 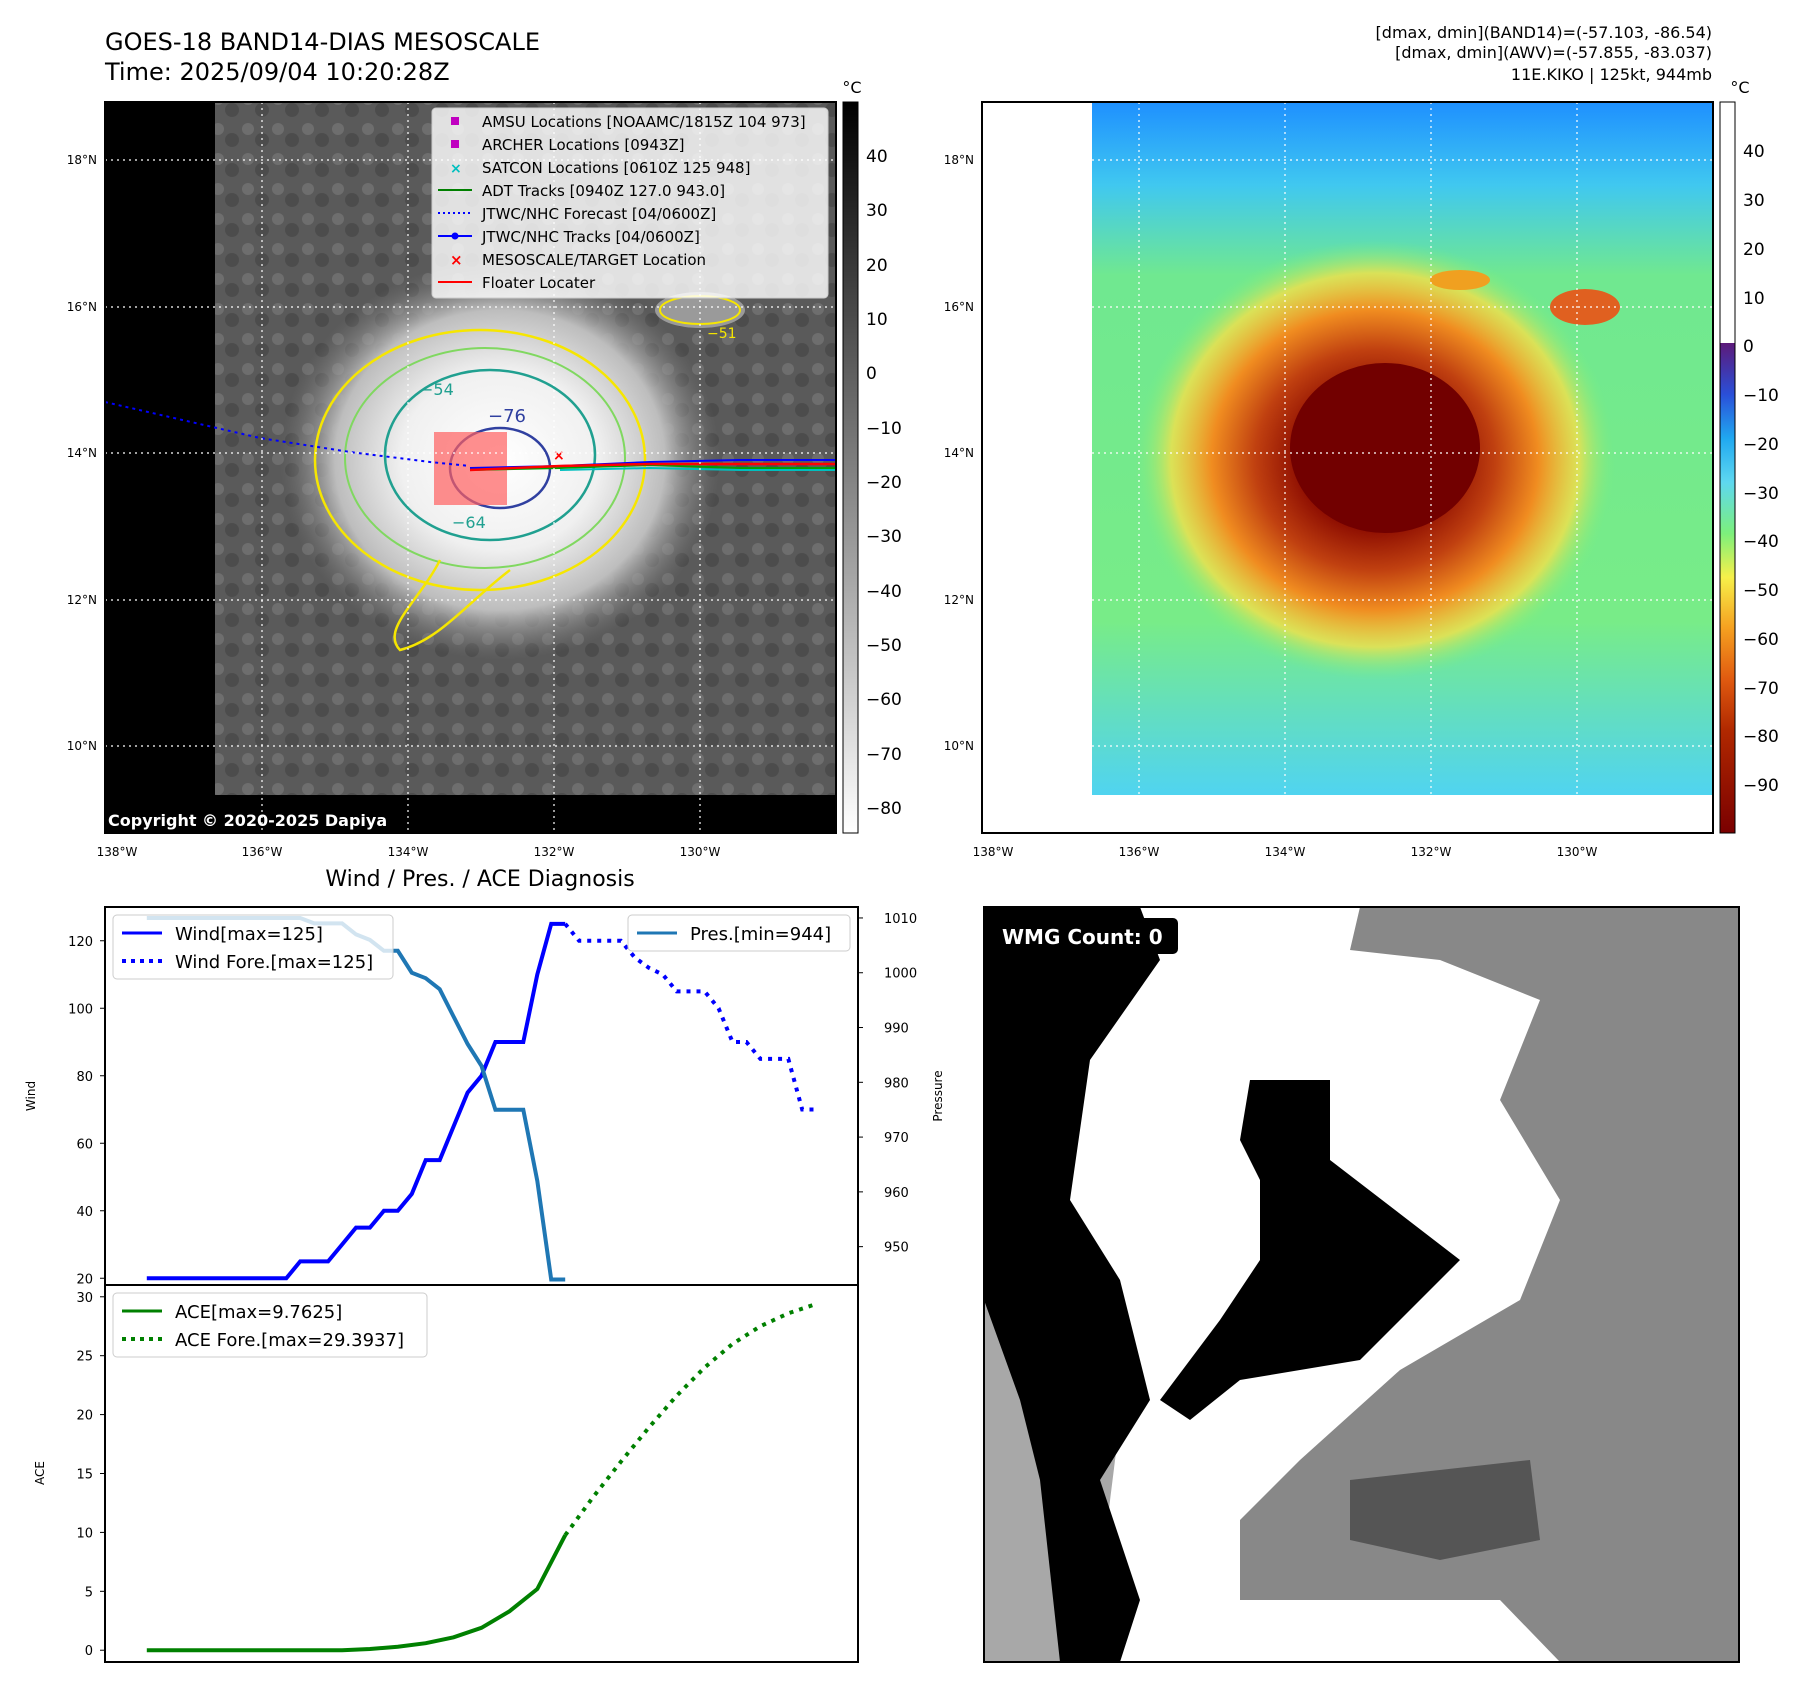 What do you see at coordinates (896, 1029) in the screenshot?
I see `pressure-tick-label: 990` at bounding box center [896, 1029].